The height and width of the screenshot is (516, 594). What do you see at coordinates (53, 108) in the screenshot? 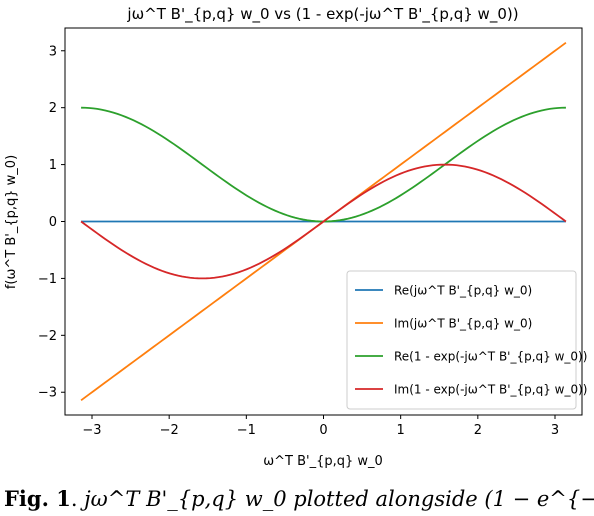
I see `y-tick-label: 2` at bounding box center [53, 108].